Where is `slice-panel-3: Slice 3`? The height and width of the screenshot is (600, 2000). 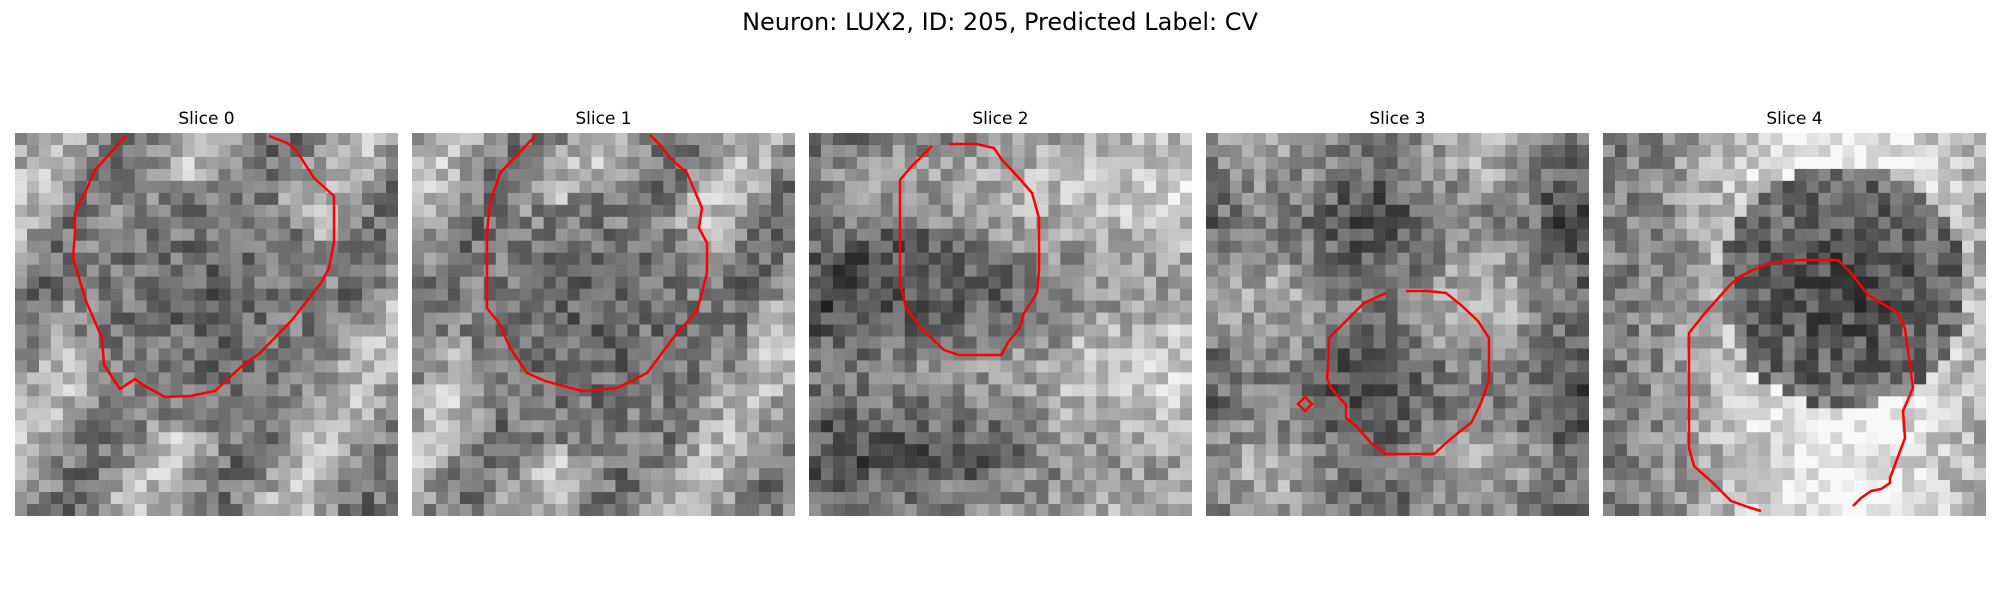
slice-panel-3: Slice 3 is located at coordinates (1397, 313).